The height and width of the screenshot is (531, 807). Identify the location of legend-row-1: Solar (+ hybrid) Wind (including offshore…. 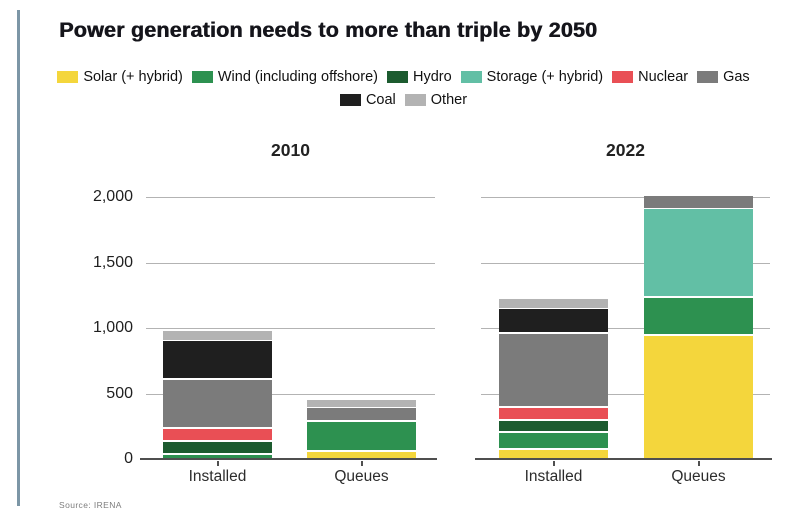
(403, 77).